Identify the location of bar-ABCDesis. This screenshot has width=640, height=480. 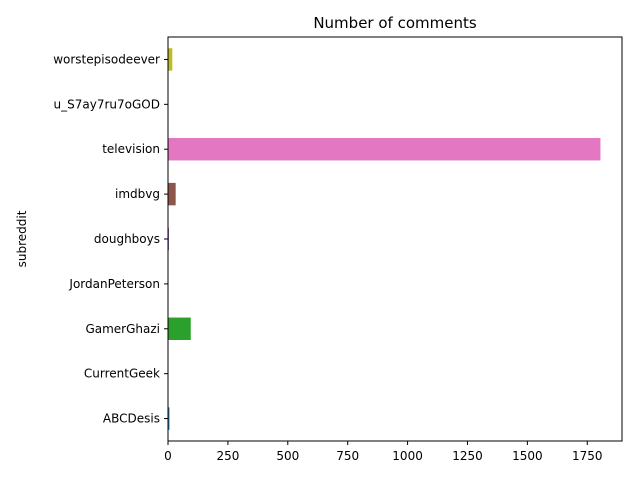
(169, 418).